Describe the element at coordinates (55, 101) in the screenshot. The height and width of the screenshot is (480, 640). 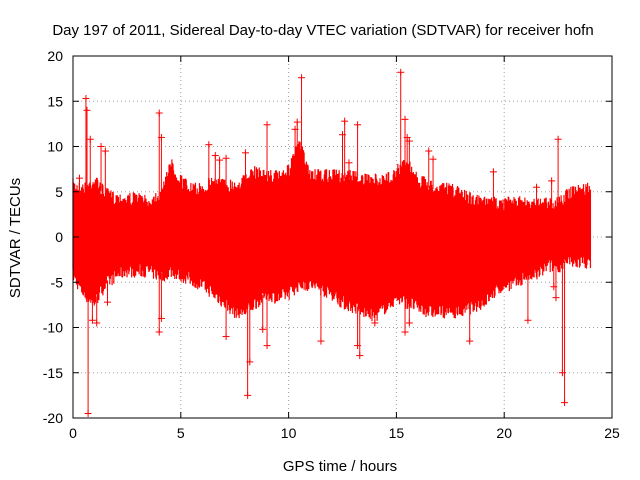
I see `y-tick-label: 15` at that location.